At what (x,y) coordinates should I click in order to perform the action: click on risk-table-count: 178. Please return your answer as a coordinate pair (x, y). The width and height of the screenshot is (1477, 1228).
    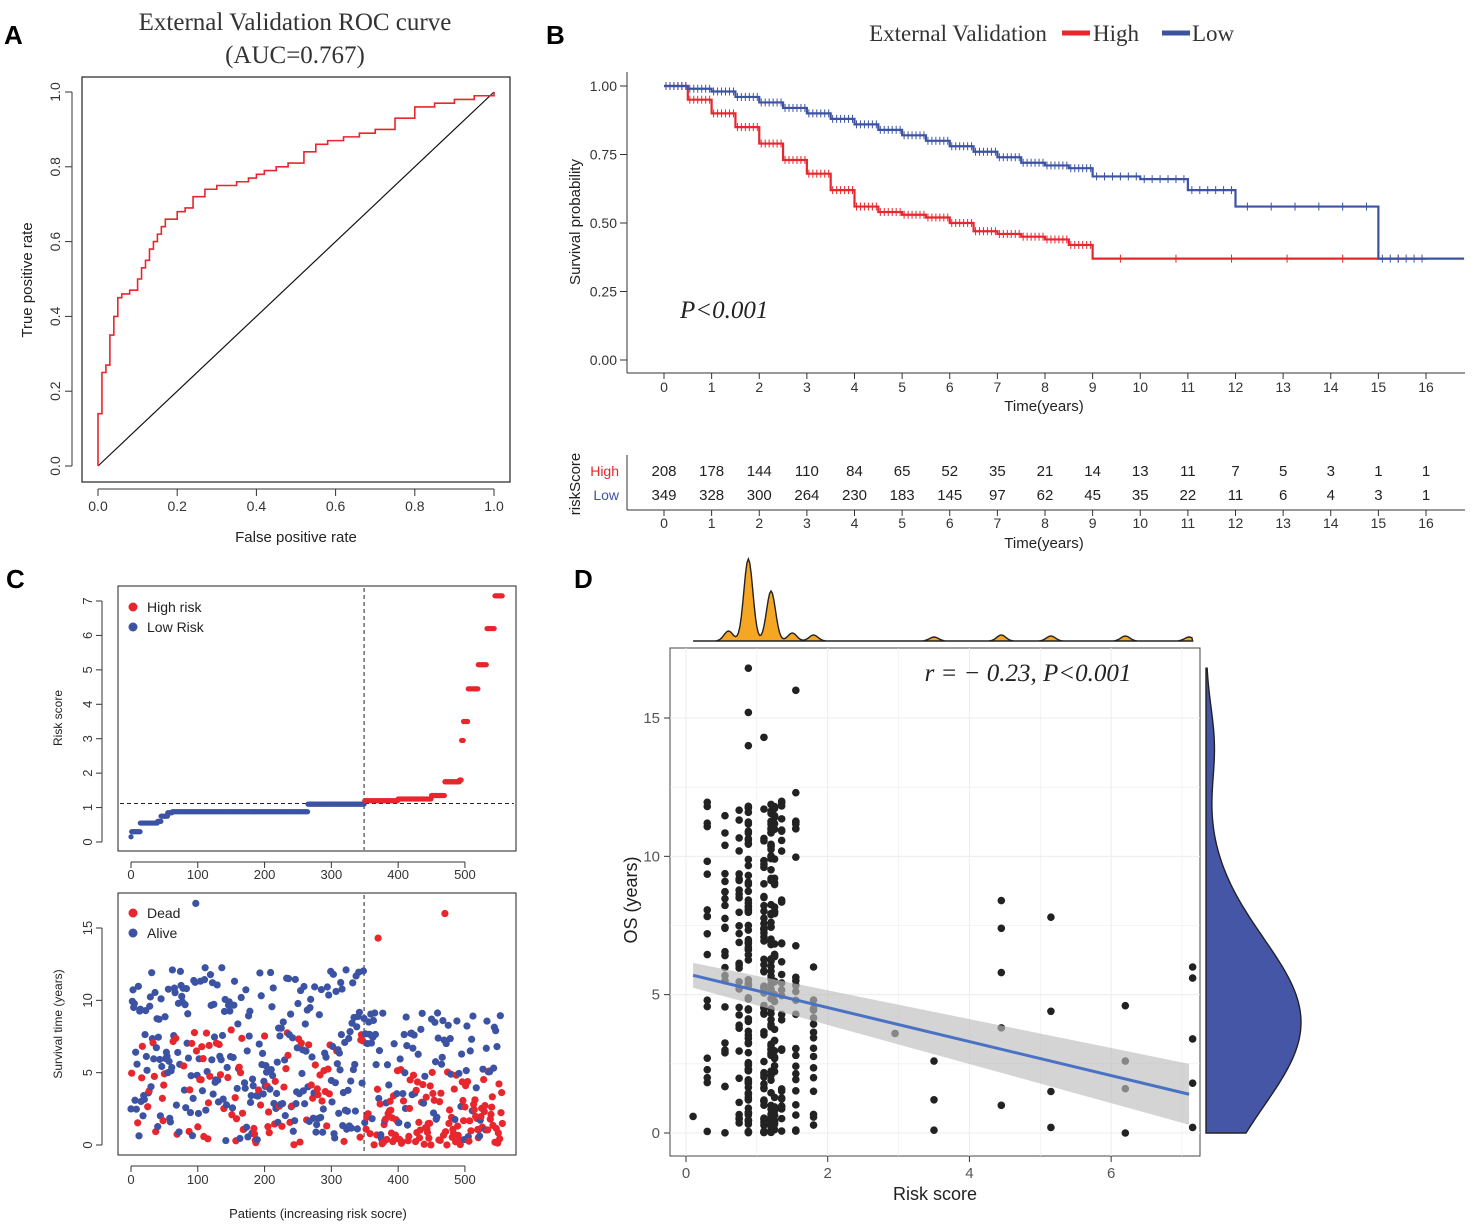
    Looking at the image, I should click on (711, 471).